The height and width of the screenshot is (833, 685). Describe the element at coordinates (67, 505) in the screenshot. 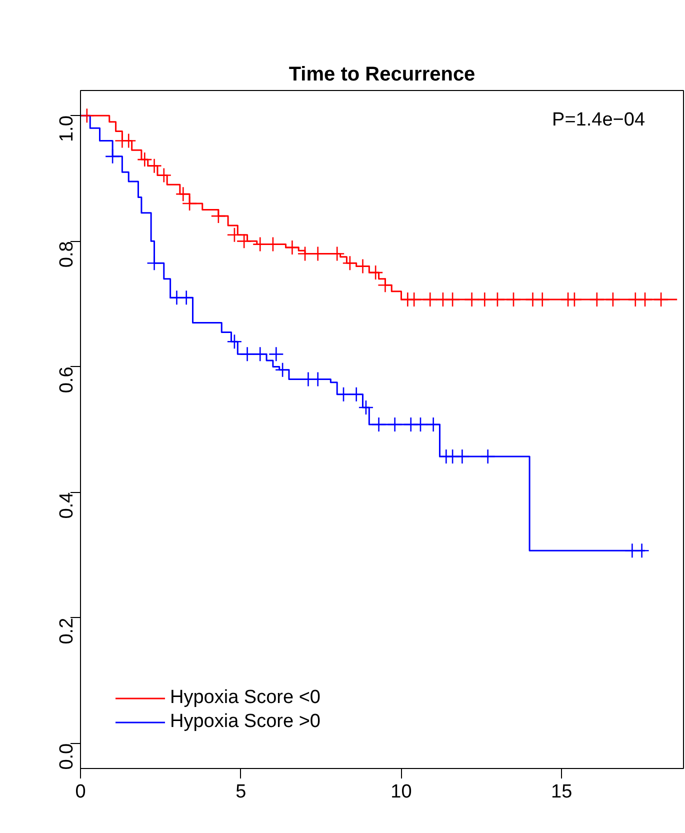

I see `y-tick-label: 0.4` at that location.